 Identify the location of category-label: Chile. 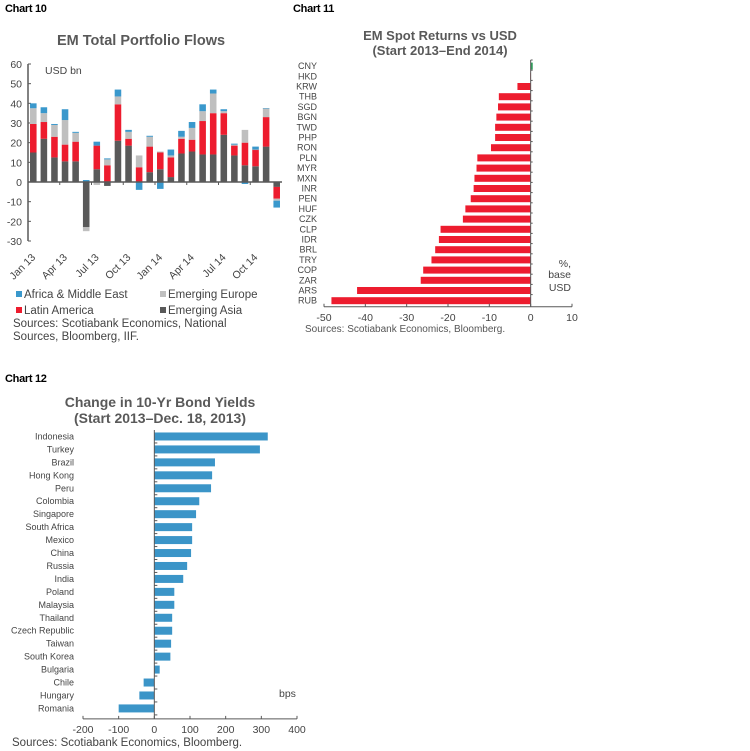
(63, 683).